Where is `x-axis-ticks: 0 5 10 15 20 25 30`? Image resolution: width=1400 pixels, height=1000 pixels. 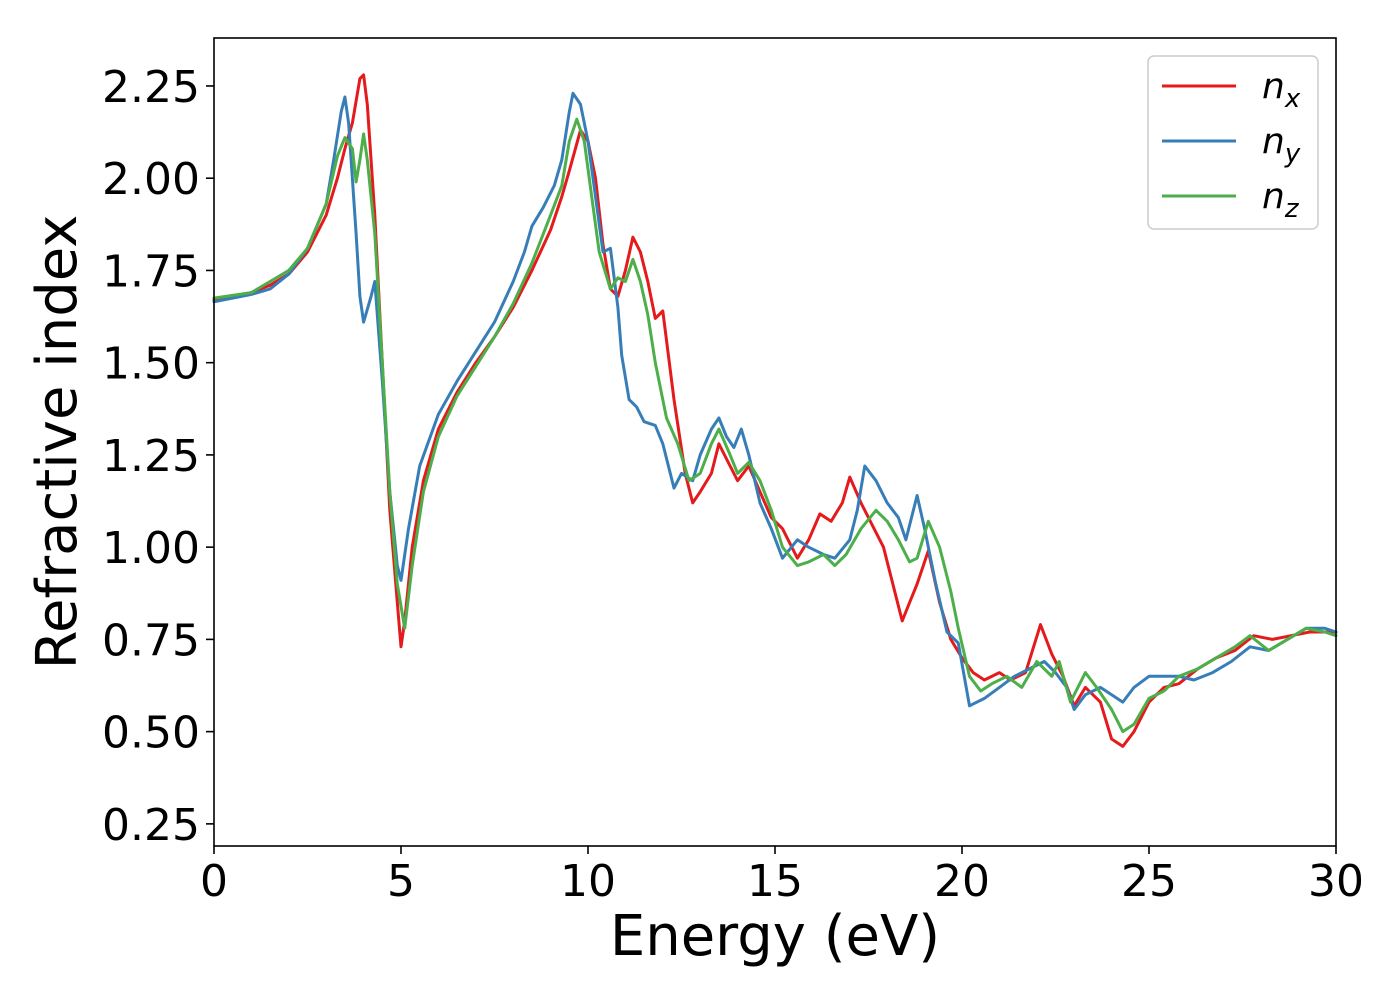
x-axis-ticks: 0 5 10 15 20 25 30 is located at coordinates (782, 876).